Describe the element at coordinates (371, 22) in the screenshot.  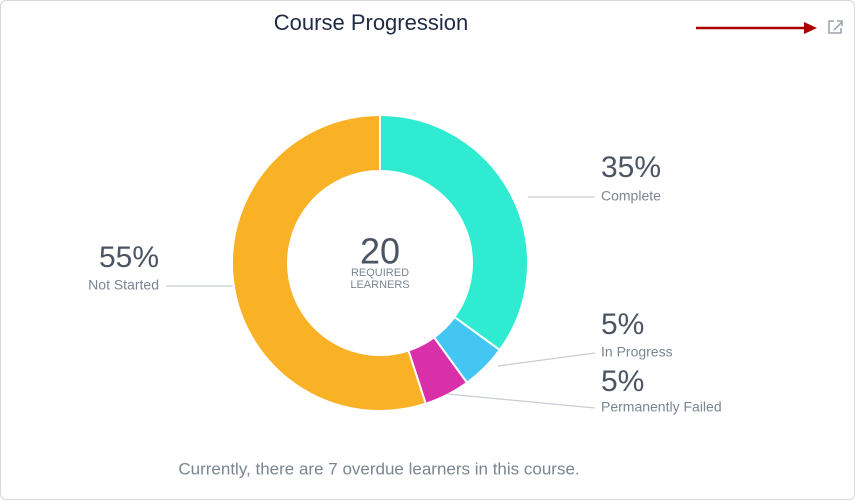
I see `chart-title: Course Progression` at that location.